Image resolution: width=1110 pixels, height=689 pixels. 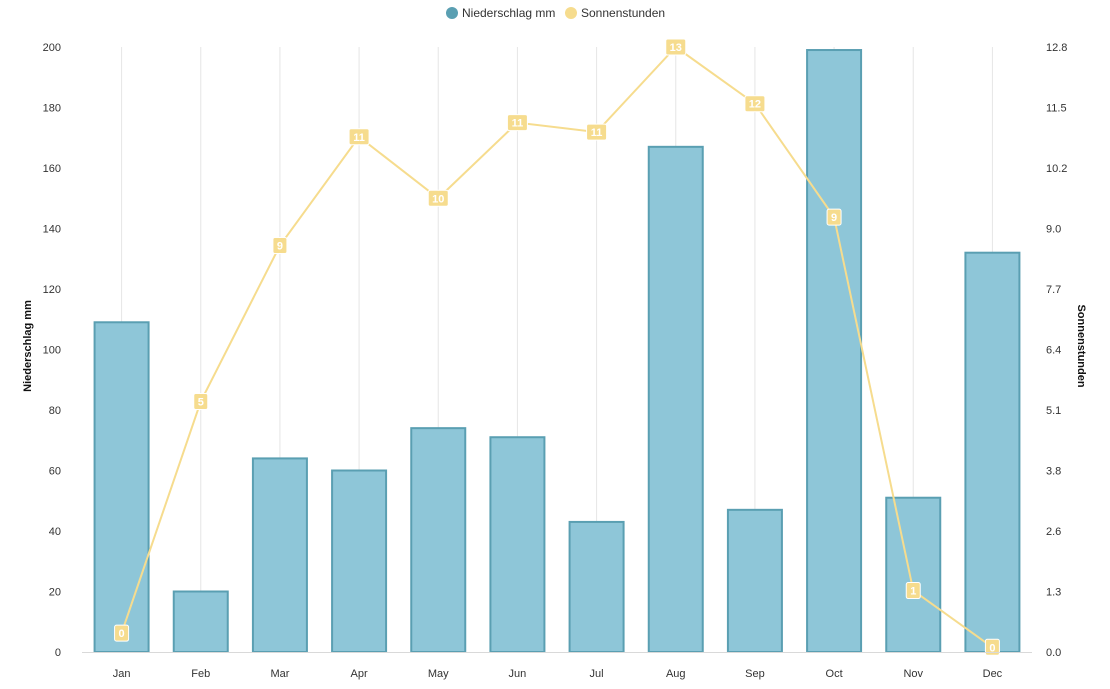 I want to click on y-right-tick-label: 9.0, so click(x=1053, y=230).